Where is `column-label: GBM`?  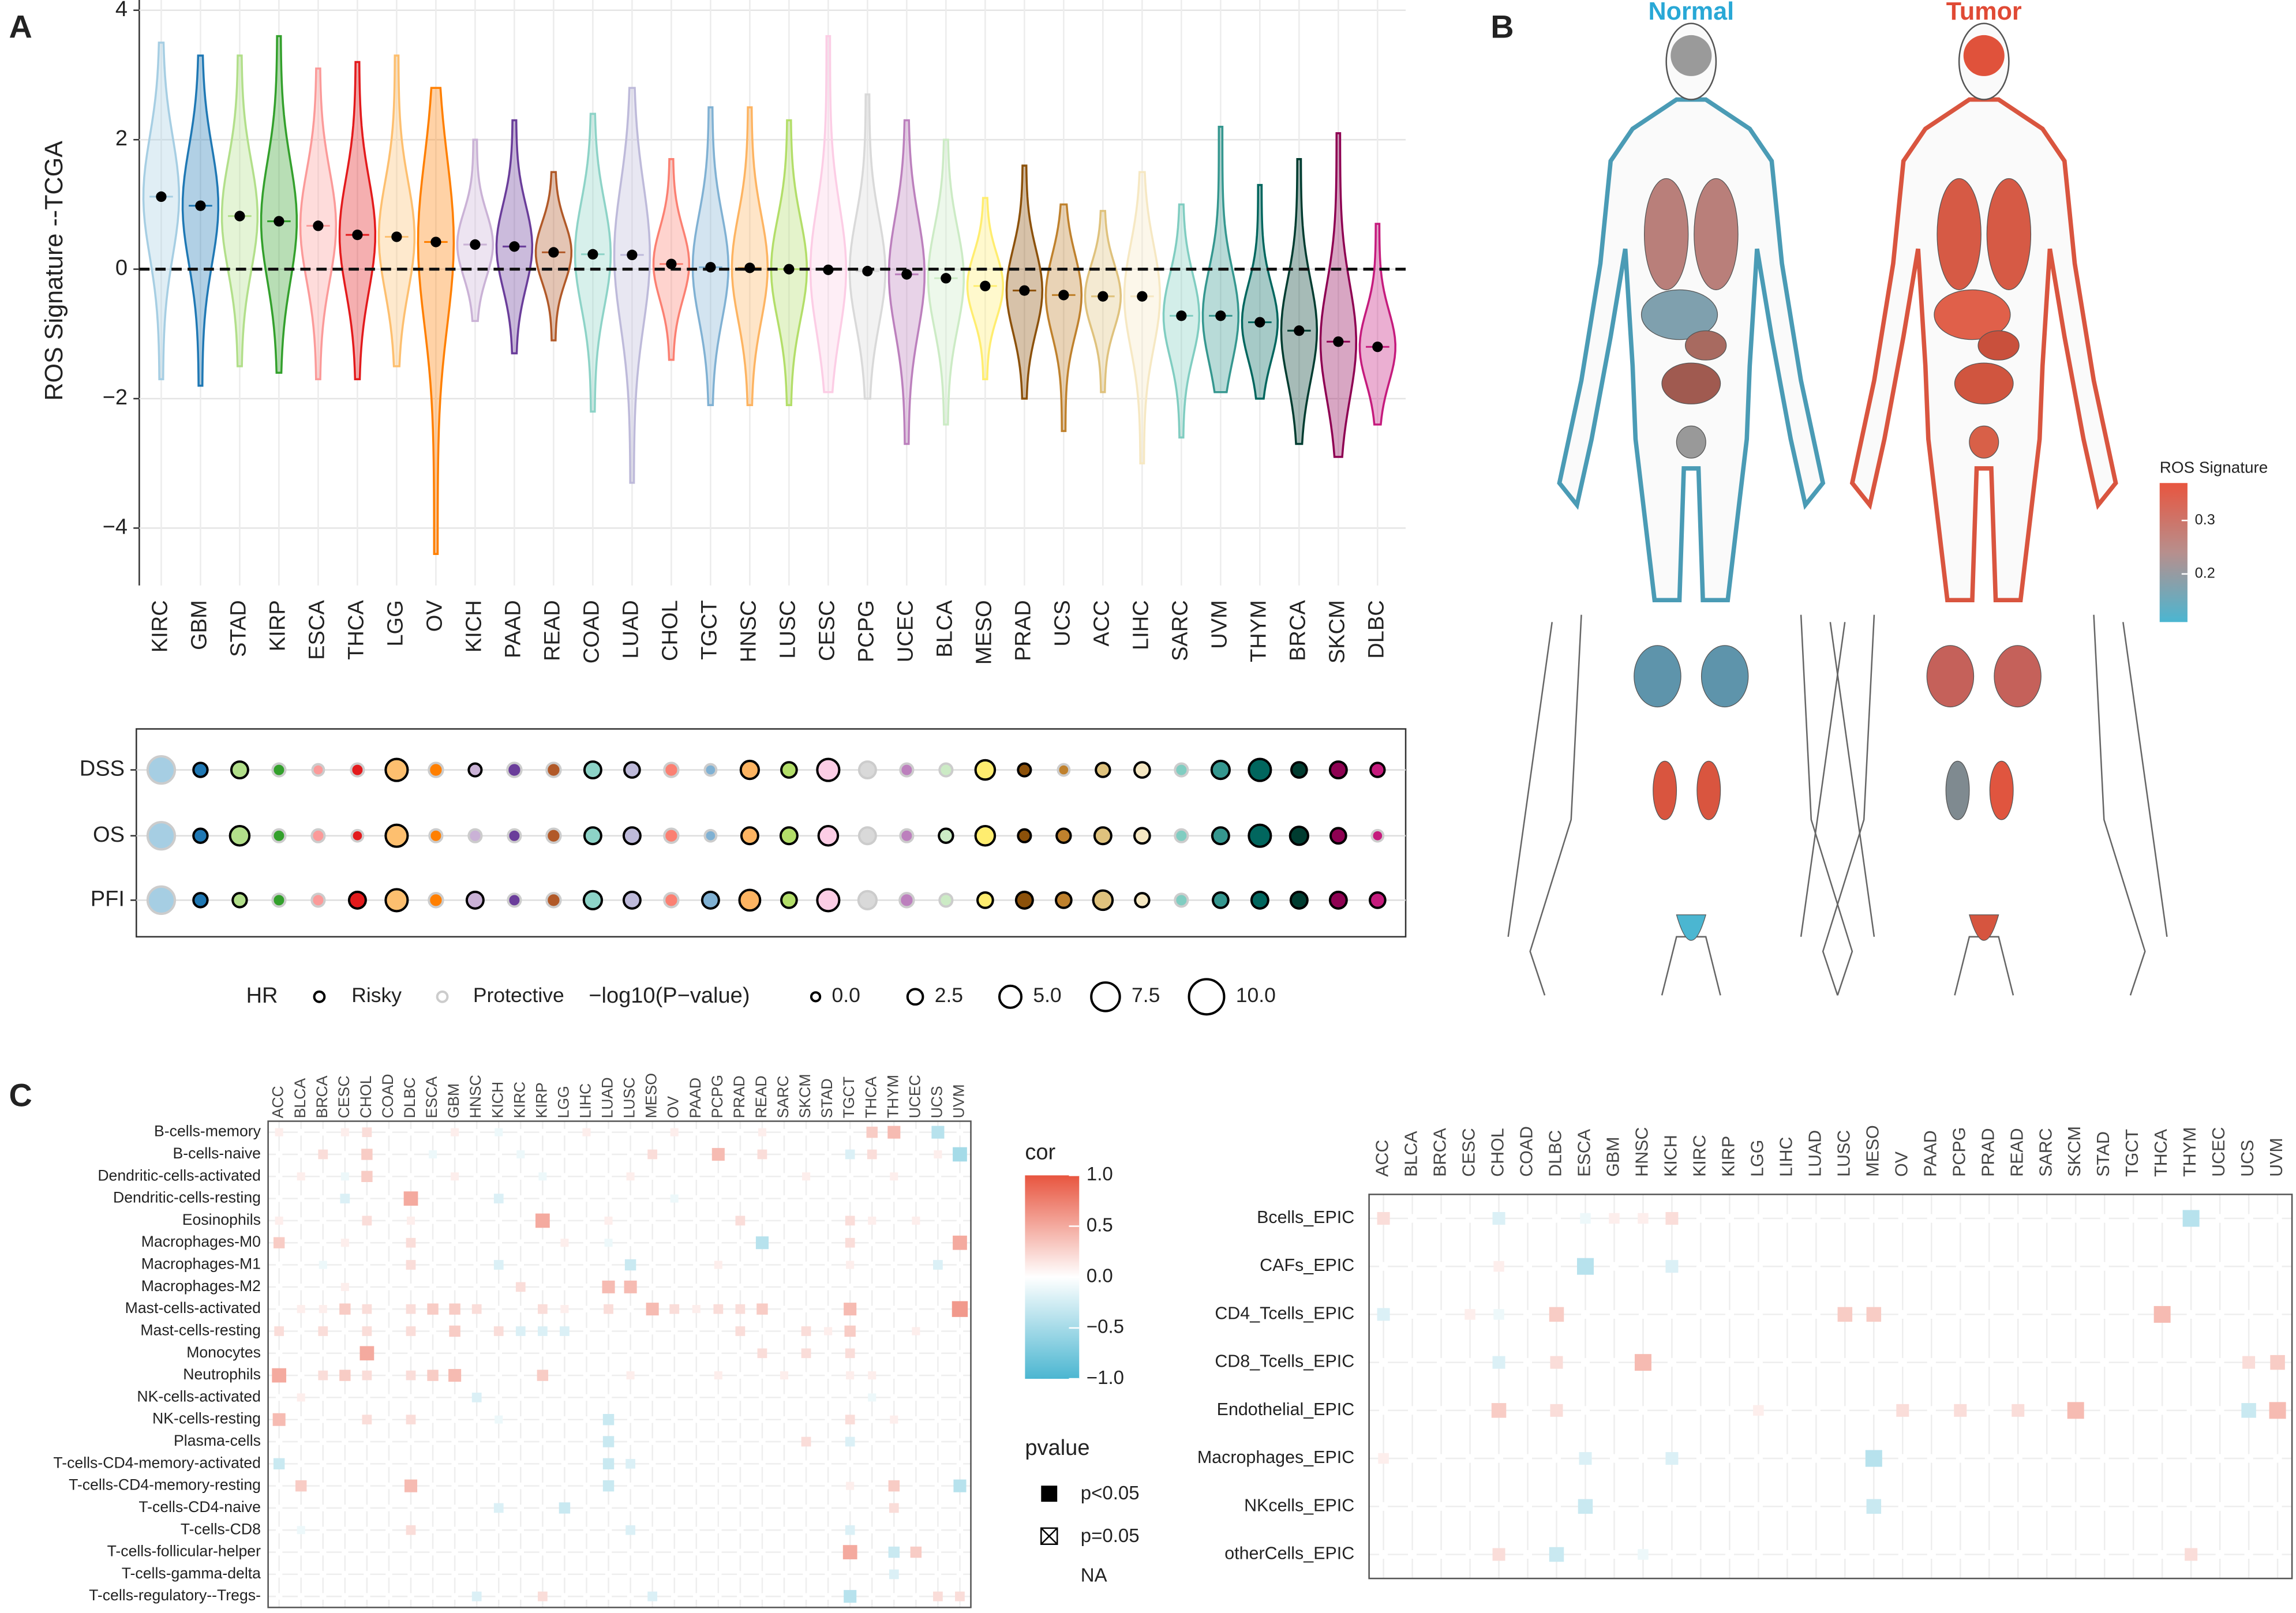 column-label: GBM is located at coordinates (1613, 1157).